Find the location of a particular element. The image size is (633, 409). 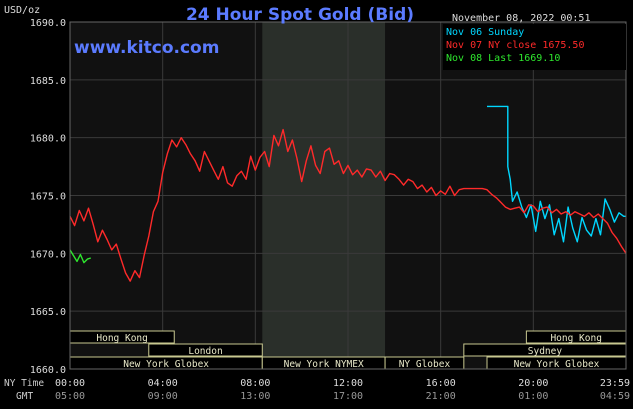

series-line-nov06 is located at coordinates (556, 174).